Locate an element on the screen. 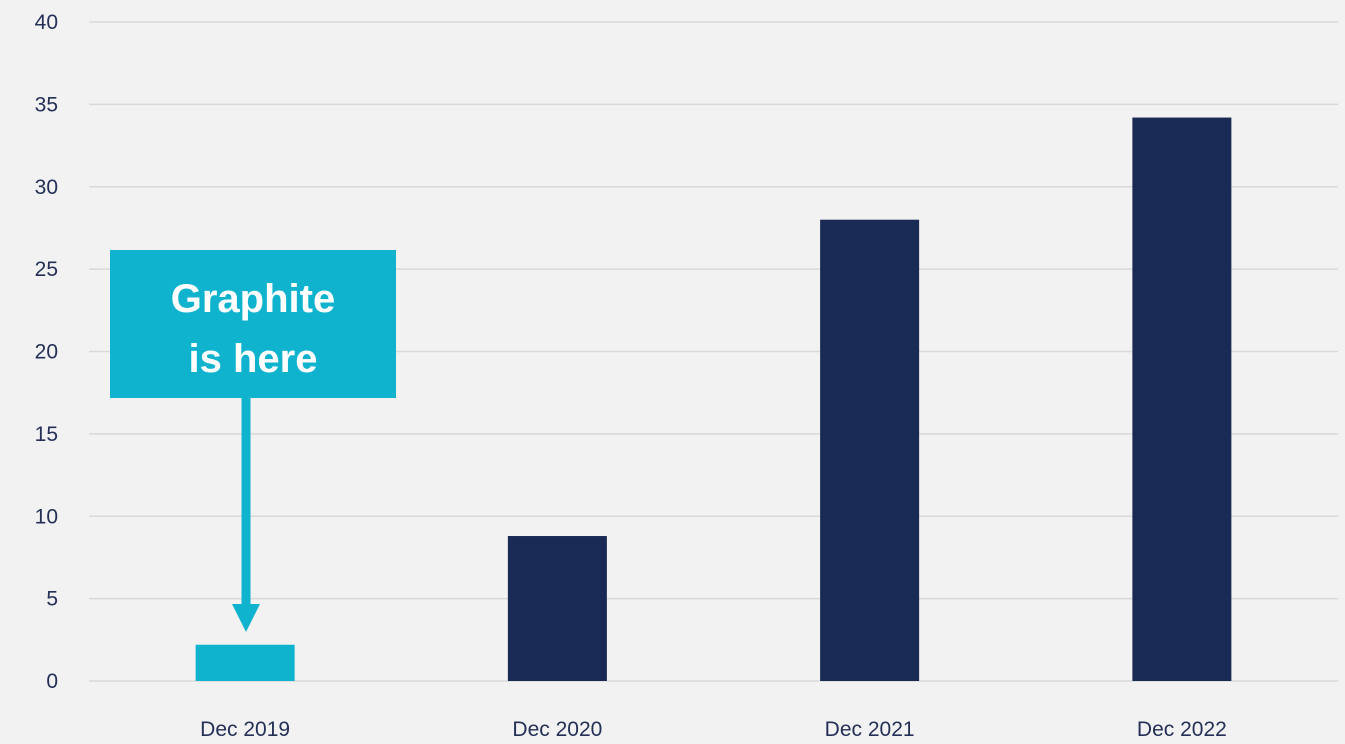 The width and height of the screenshot is (1345, 744). bar-dec-2020 is located at coordinates (557, 608).